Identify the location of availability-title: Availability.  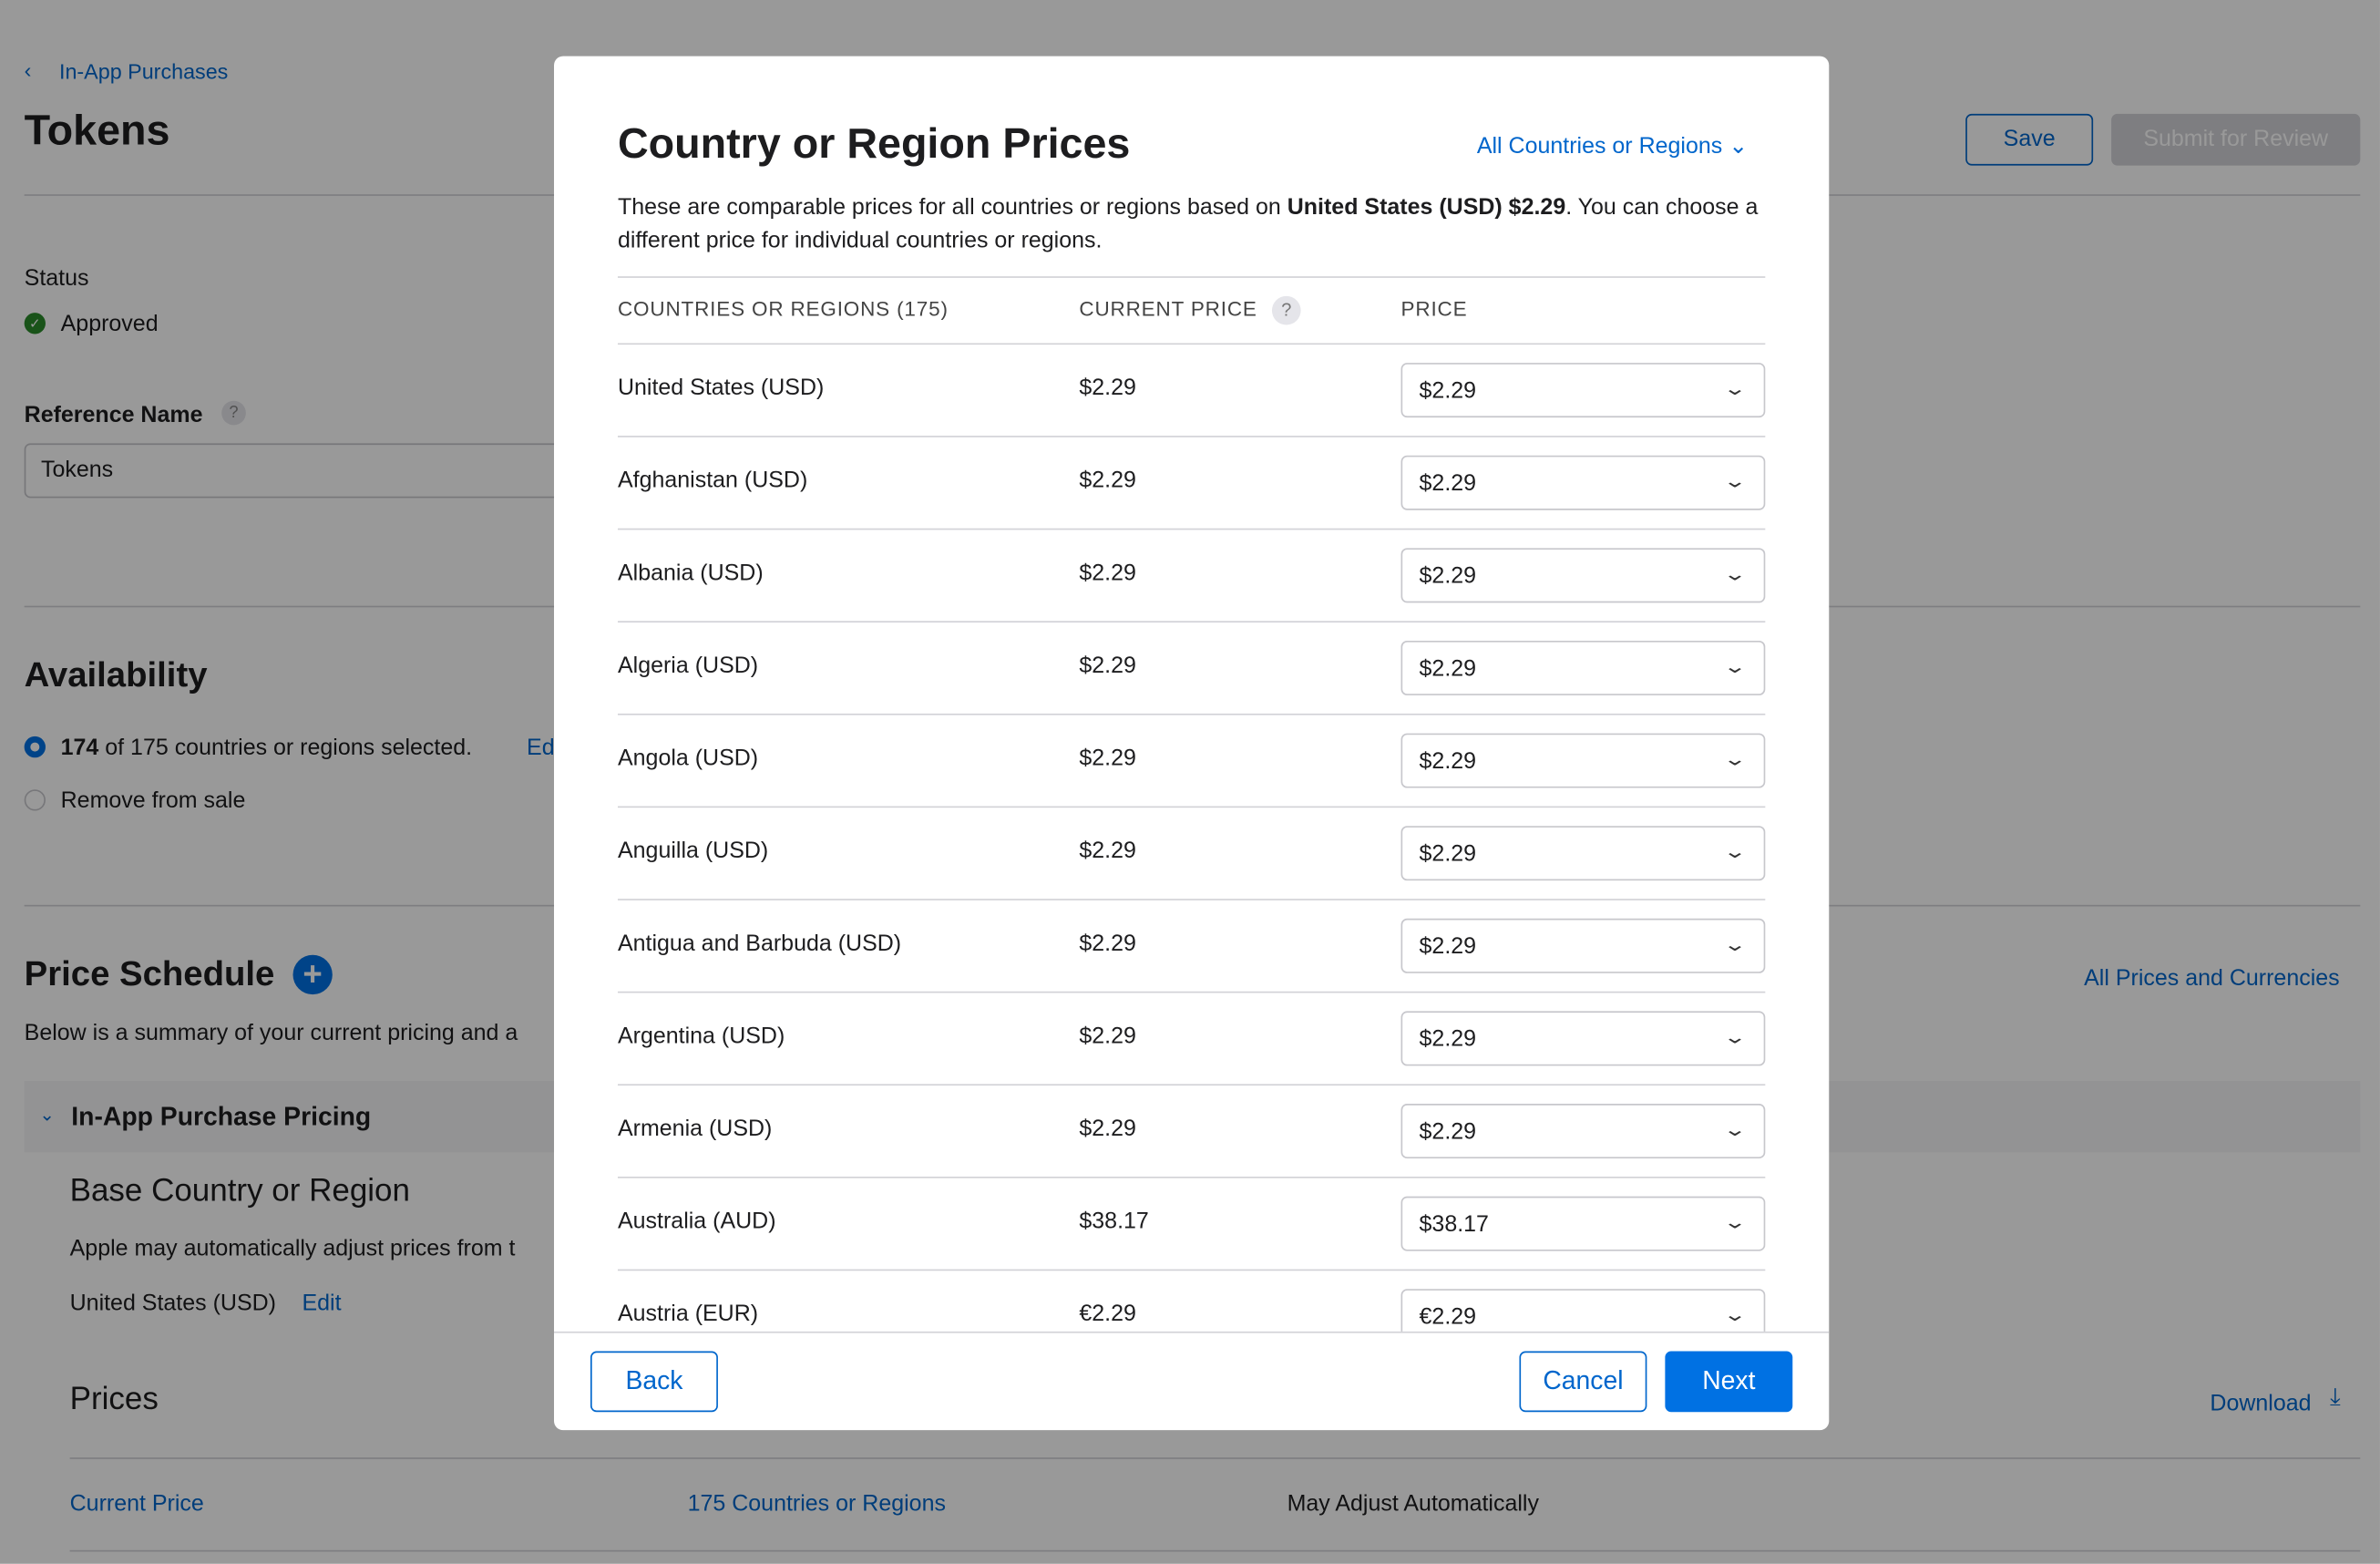
(116, 674).